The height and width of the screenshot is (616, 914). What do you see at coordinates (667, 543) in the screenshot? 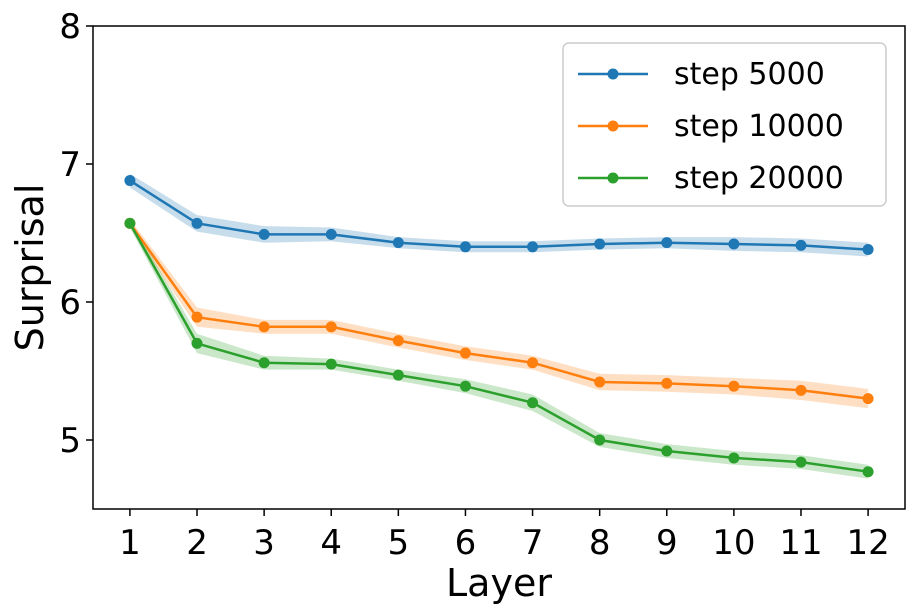
I see `x-tick-label: 9` at bounding box center [667, 543].